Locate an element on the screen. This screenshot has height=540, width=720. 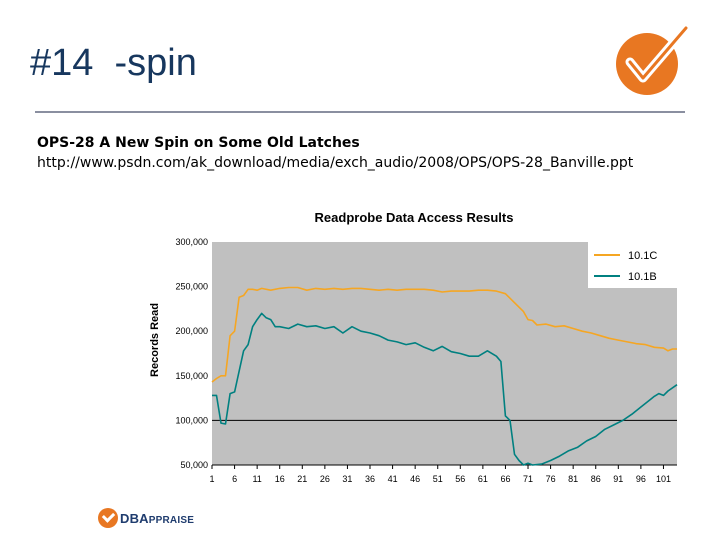
legend-label: 10.1C is located at coordinates (642, 256).